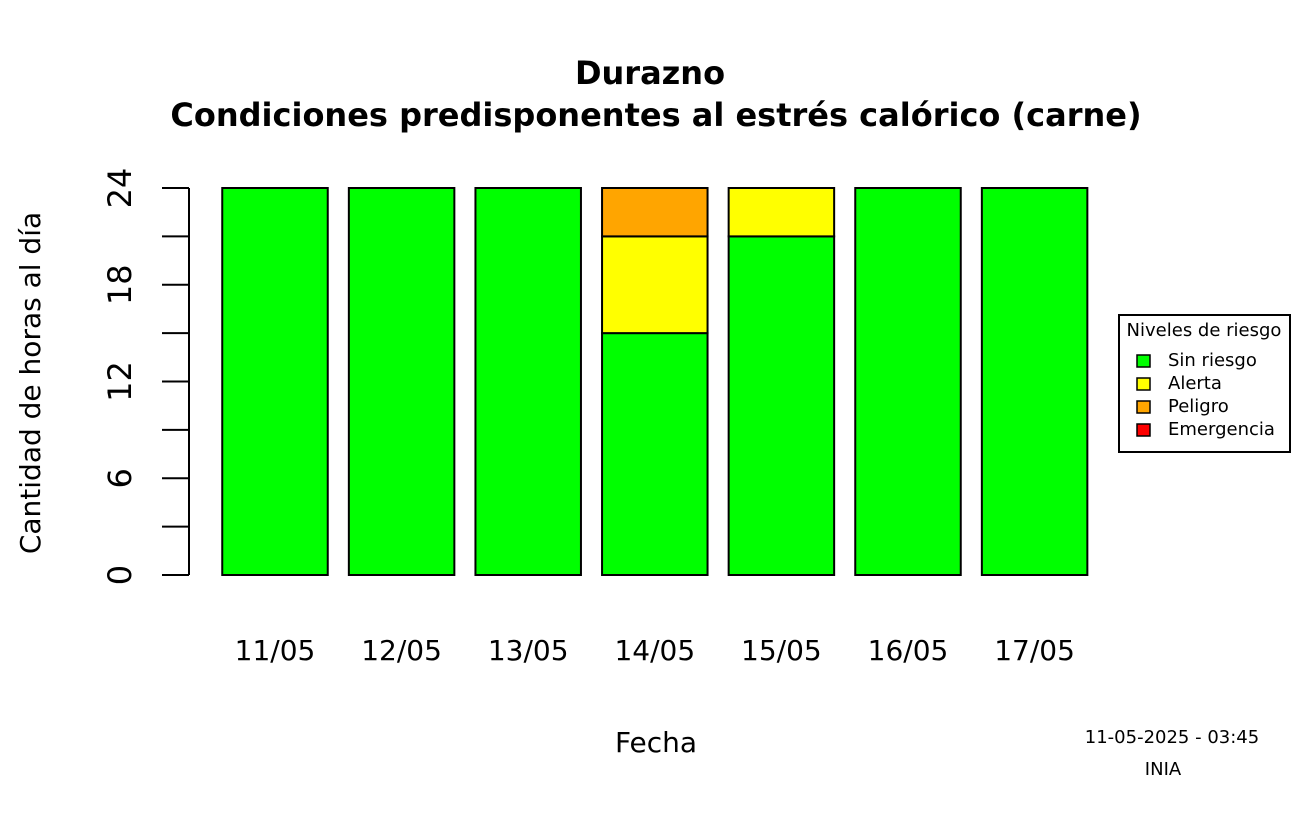  I want to click on x-tick-label: 16/05, so click(908, 650).